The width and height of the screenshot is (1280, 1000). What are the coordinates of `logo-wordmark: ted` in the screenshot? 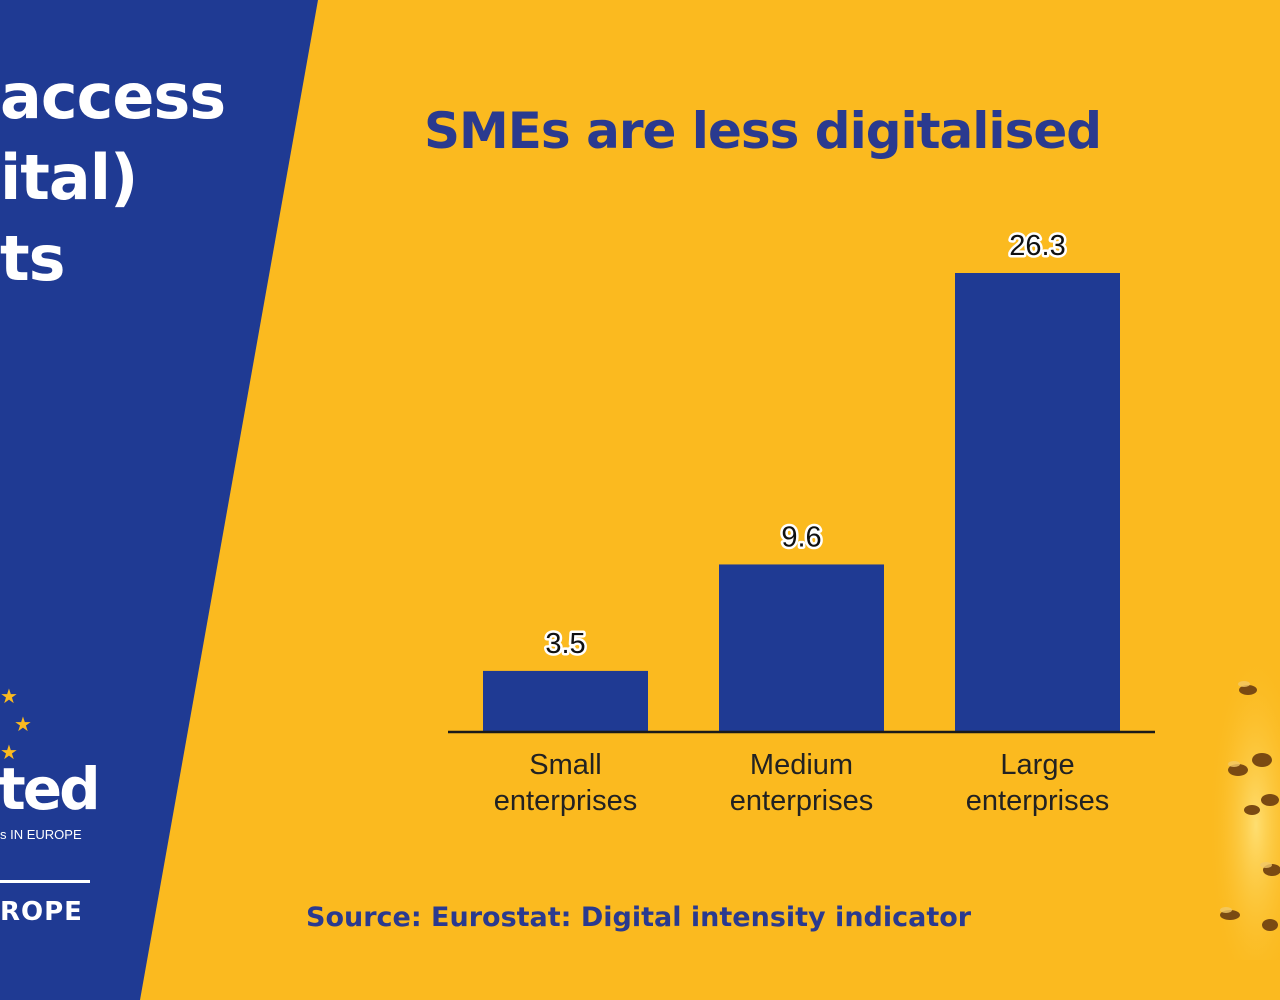 It's located at (50, 789).